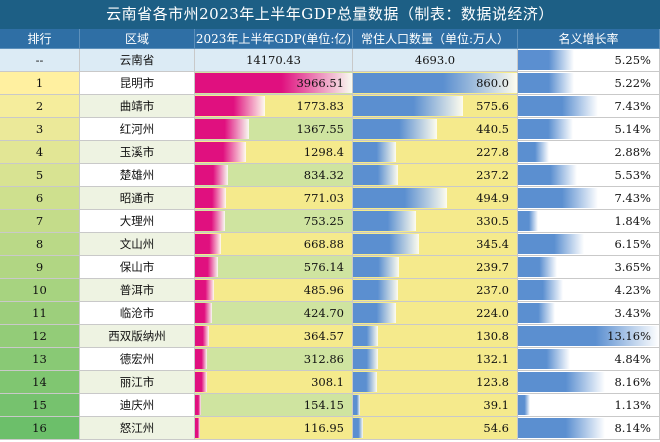 Image resolution: width=660 pixels, height=442 pixels. Describe the element at coordinates (323, 221) in the screenshot. I see `gdp-value-label: 753.25` at that location.